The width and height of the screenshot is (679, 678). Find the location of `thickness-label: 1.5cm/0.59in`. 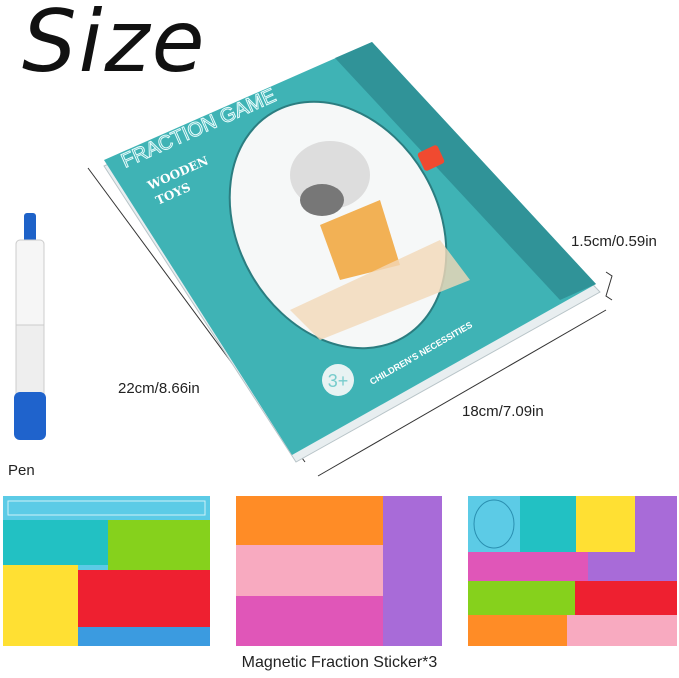

thickness-label: 1.5cm/0.59in is located at coordinates (614, 241).